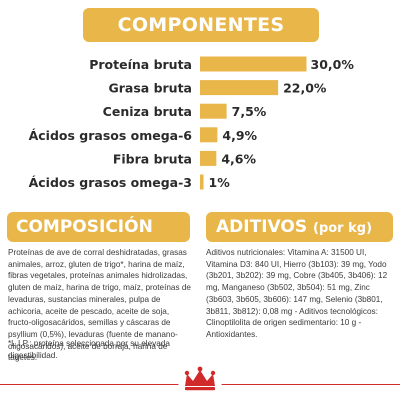 This screenshot has width=400, height=400. What do you see at coordinates (249, 111) in the screenshot?
I see `value-label: 7,5%` at bounding box center [249, 111].